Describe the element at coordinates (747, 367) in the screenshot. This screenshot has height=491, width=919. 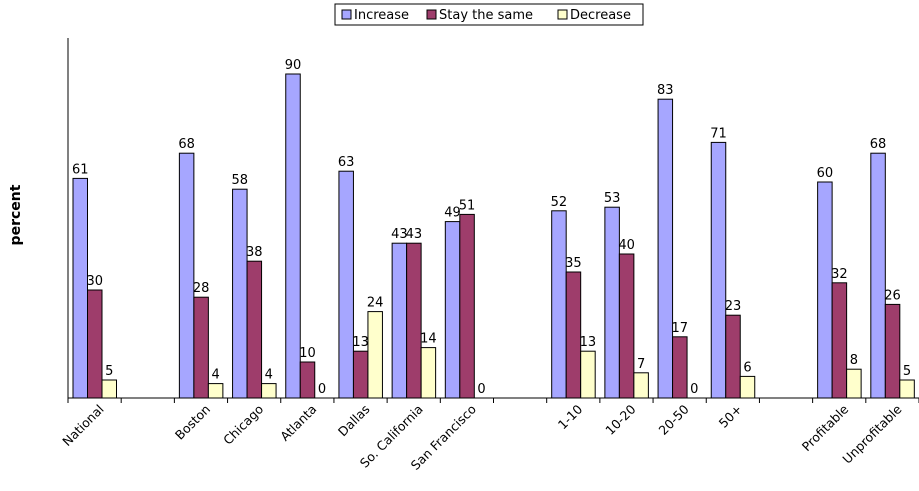
I see `data-label-2-12: 6` at that location.